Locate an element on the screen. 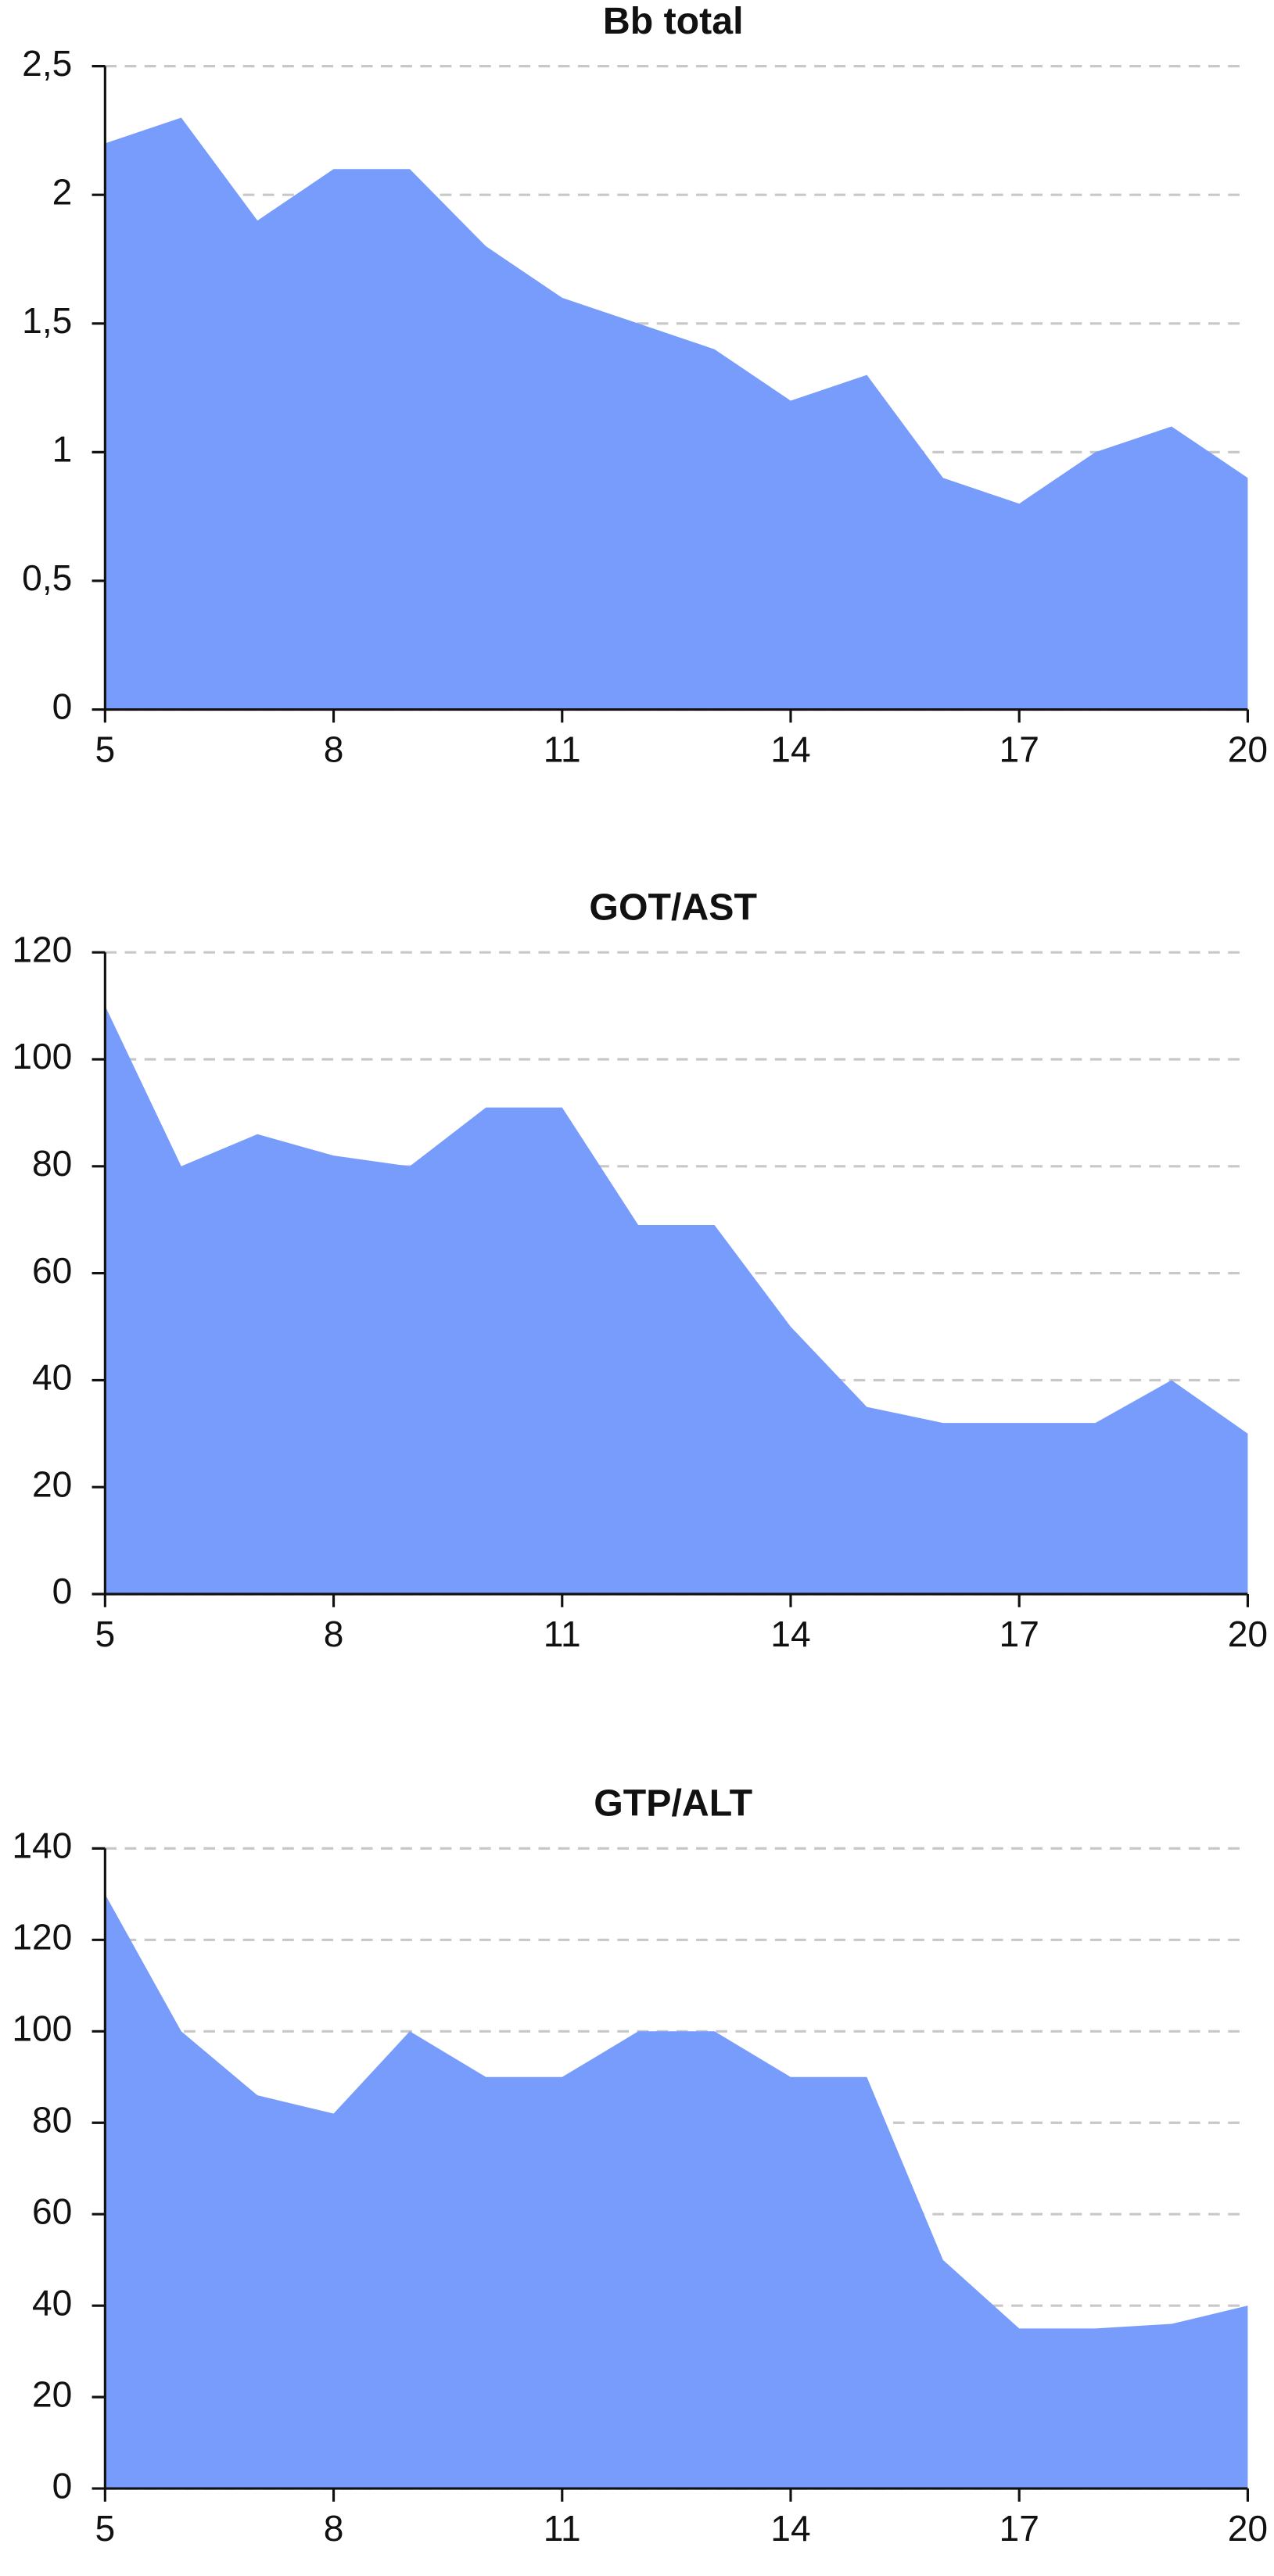 The height and width of the screenshot is (2576, 1274). chart-title: GTP/ALT is located at coordinates (673, 1804).